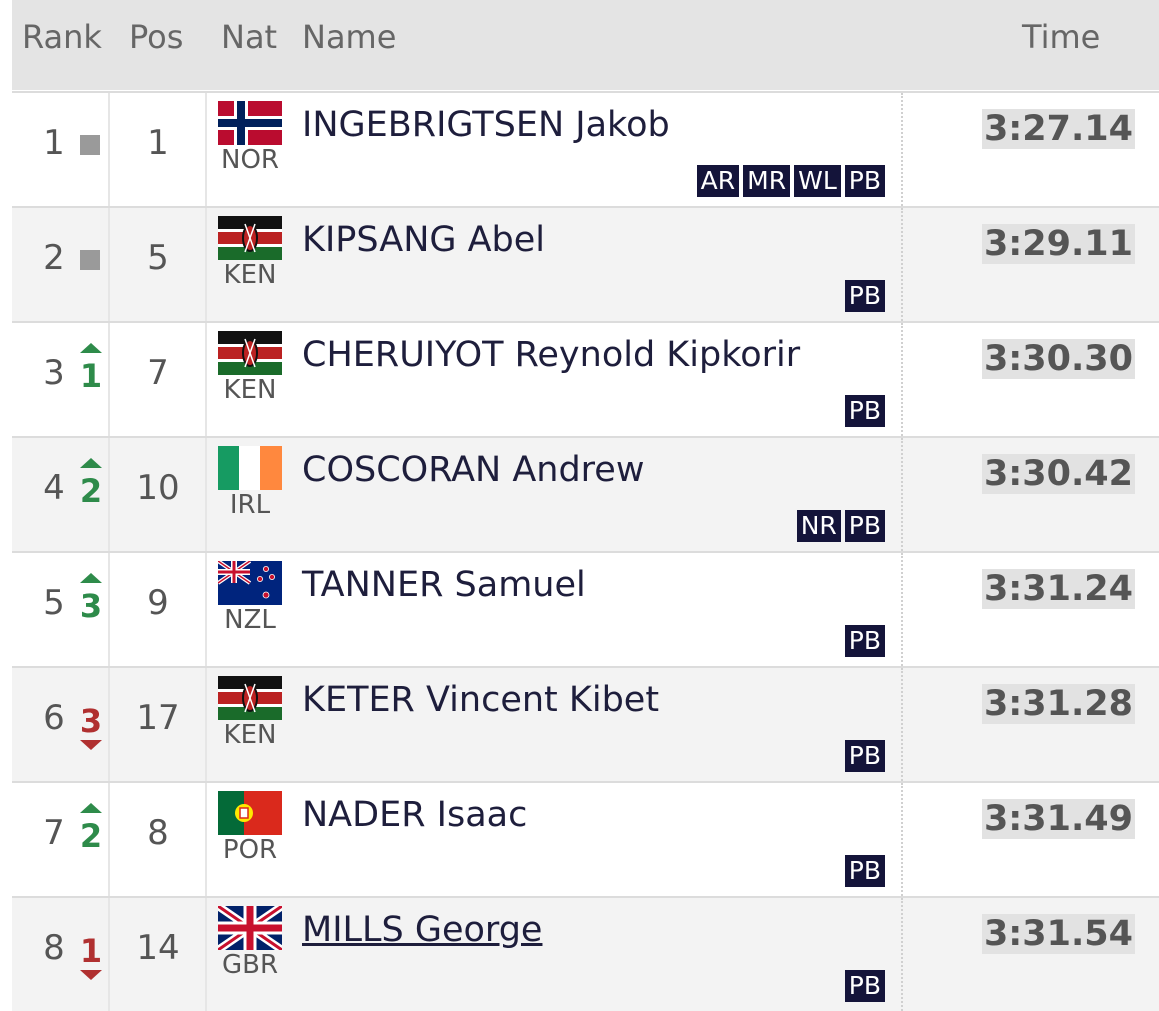 The width and height of the screenshot is (1159, 1011). I want to click on result-row: 4 2 10 IRL COSCORAN Andrew NR PB 3:30.42, so click(585, 493).